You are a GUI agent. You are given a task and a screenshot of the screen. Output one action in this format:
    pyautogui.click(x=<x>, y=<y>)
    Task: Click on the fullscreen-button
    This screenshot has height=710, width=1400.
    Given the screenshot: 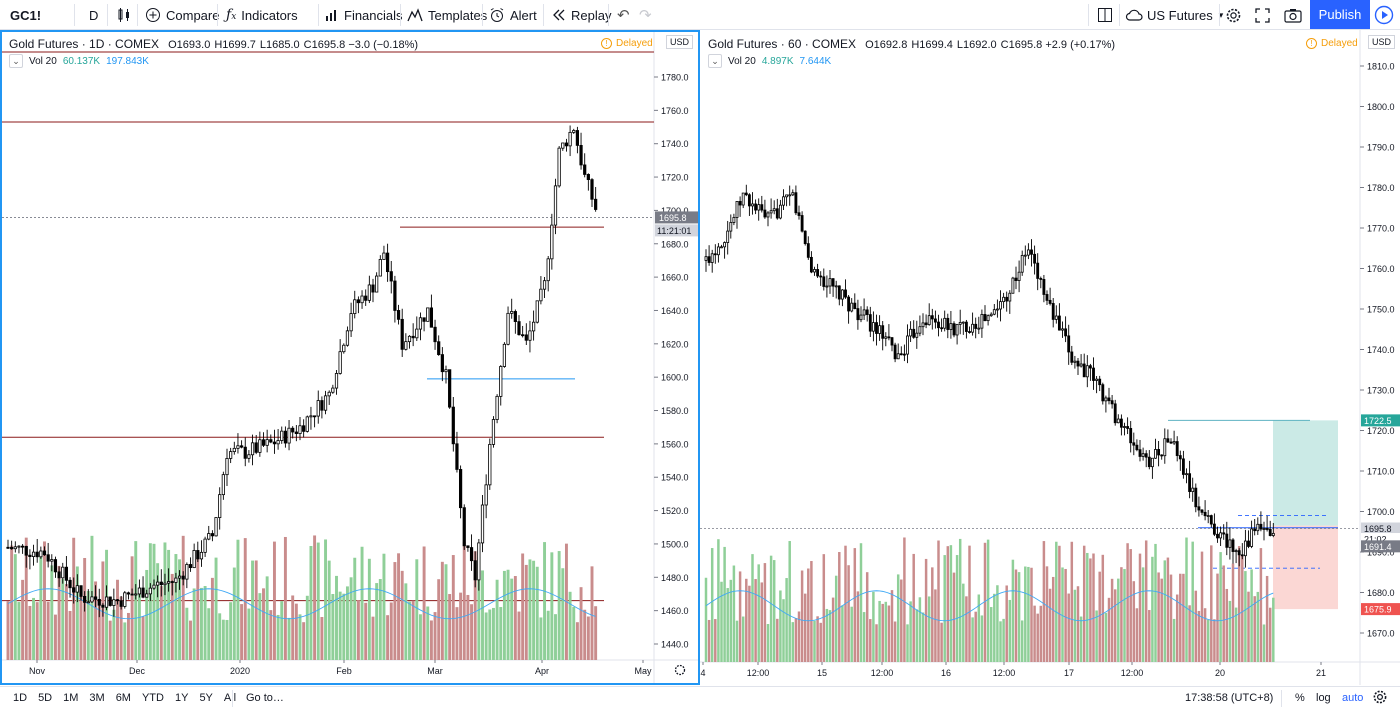 What is the action you would take?
    pyautogui.click(x=1262, y=15)
    